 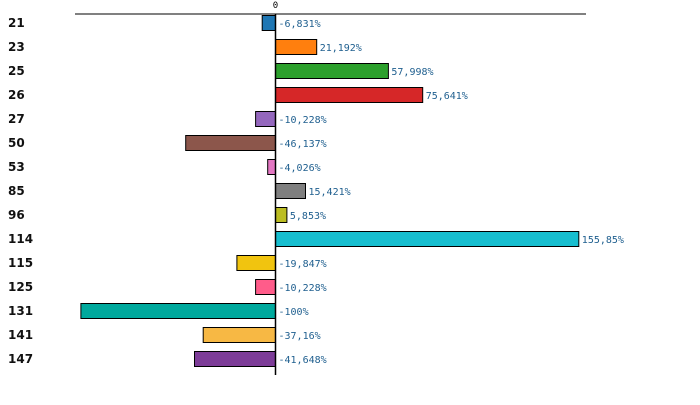 What do you see at coordinates (20, 311) in the screenshot?
I see `category-label-131: 131` at bounding box center [20, 311].